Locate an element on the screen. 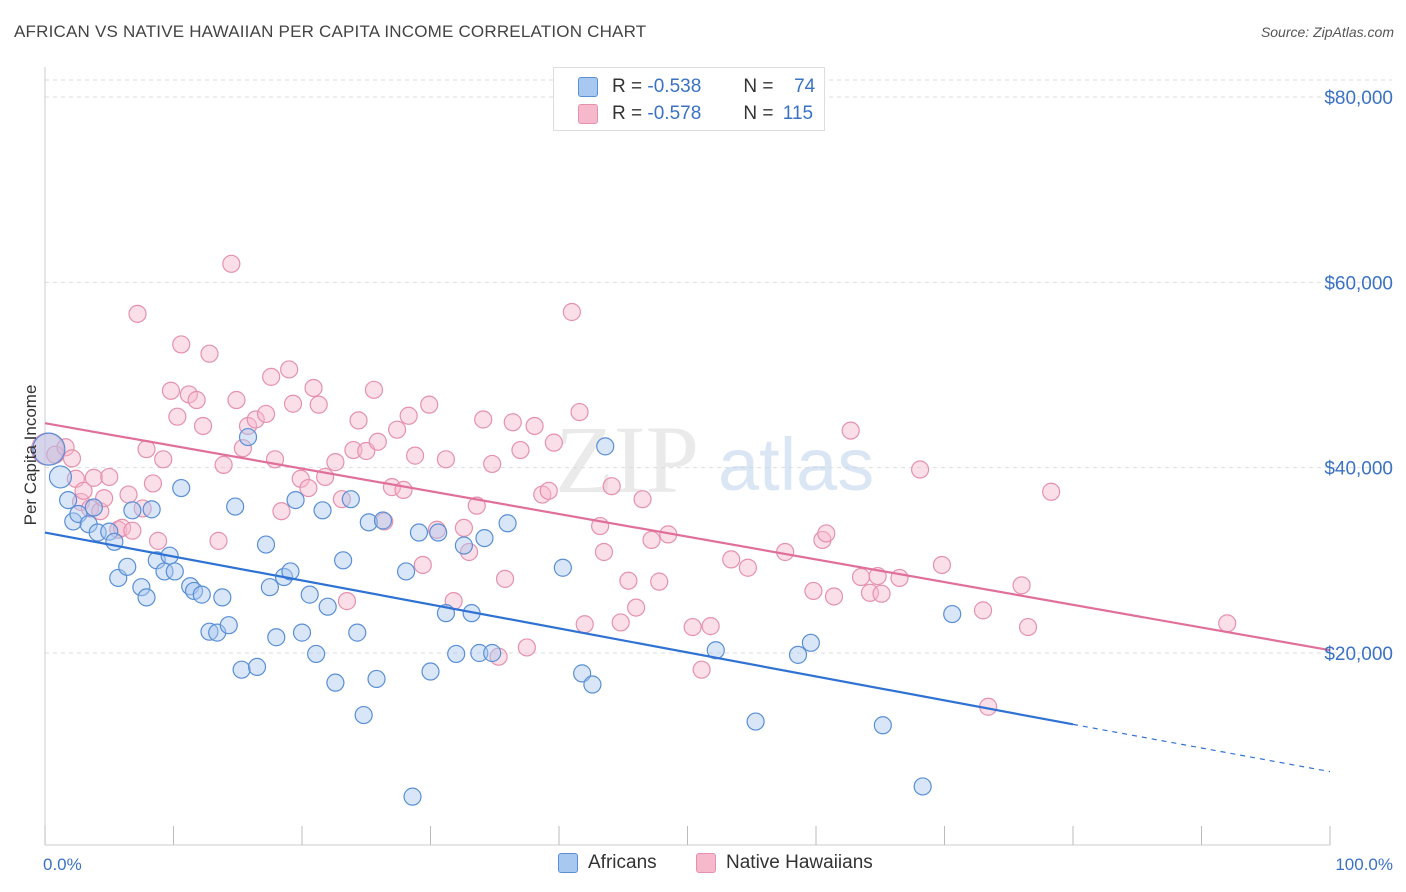 Image resolution: width=1406 pixels, height=892 pixels. r-value: -0.538 is located at coordinates (674, 86).